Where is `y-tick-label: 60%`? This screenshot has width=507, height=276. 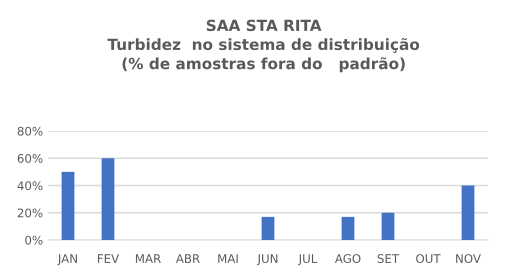 y-tick-label: 60% is located at coordinates (30, 158).